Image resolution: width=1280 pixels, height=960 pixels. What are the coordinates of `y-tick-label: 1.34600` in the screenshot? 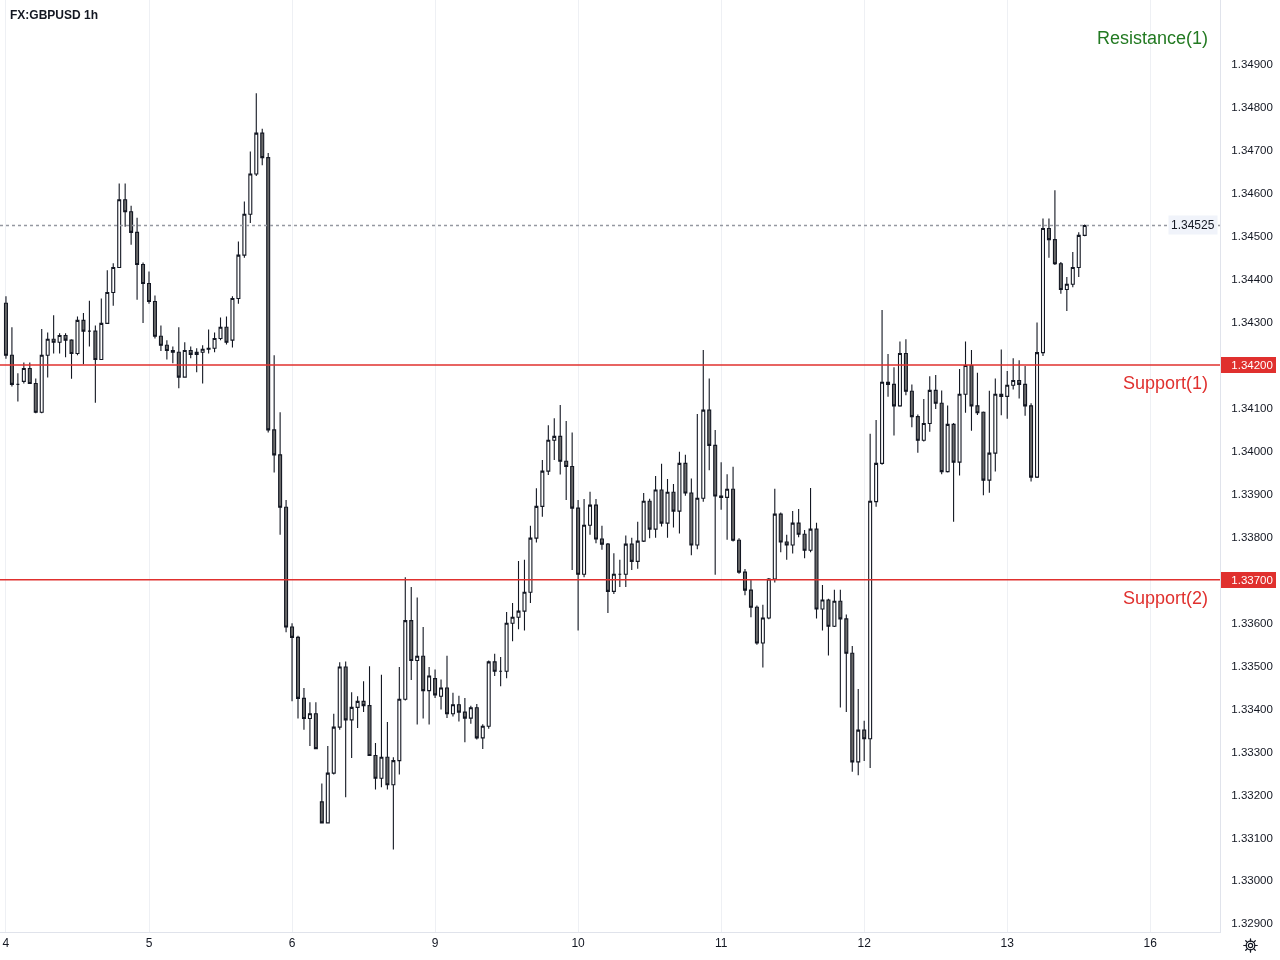 It's located at (1252, 193).